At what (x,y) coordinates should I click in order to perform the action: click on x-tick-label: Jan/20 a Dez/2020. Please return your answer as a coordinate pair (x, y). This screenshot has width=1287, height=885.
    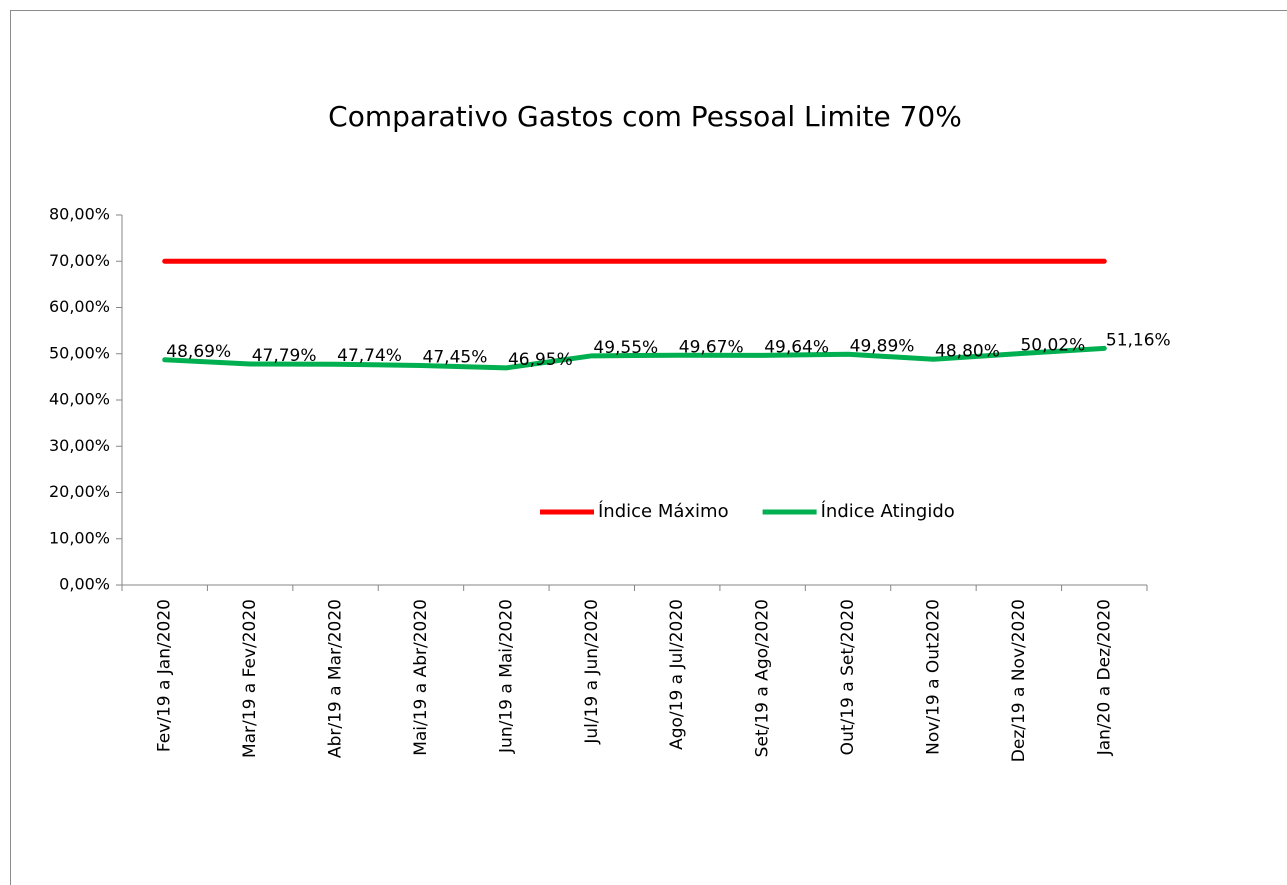
    Looking at the image, I should click on (1104, 677).